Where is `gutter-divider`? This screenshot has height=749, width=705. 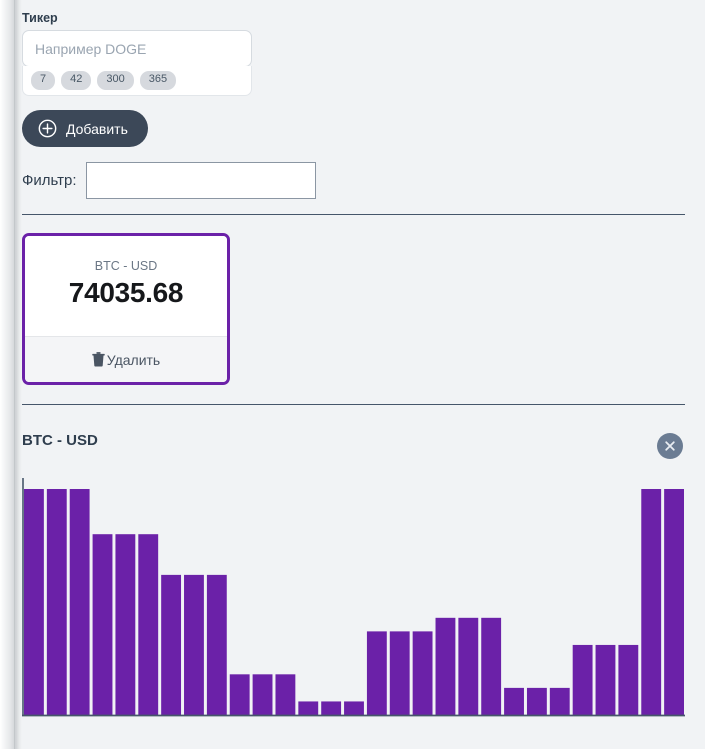
gutter-divider is located at coordinates (14, 374).